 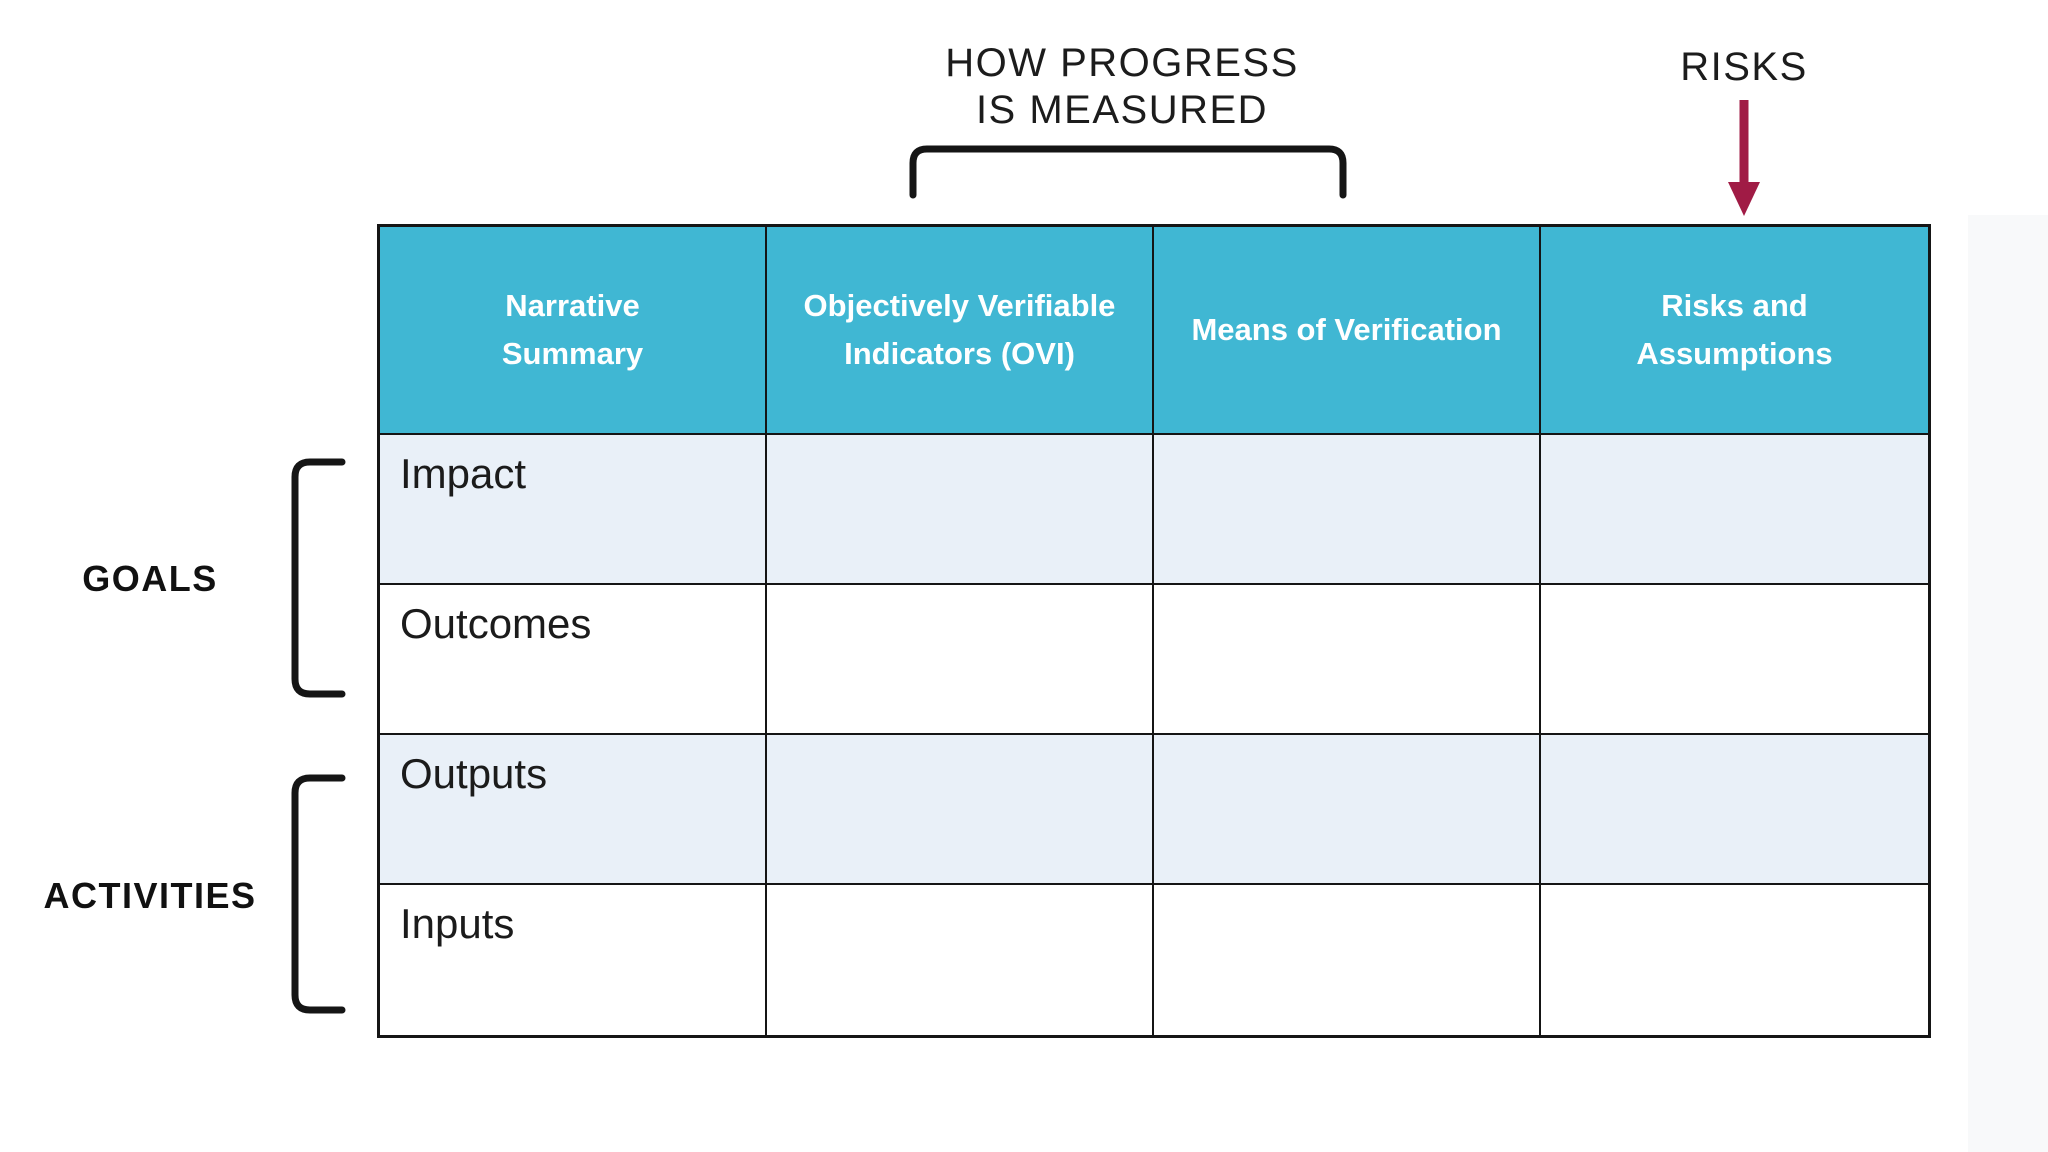 I want to click on row-label-impact: Impact, so click(x=573, y=510).